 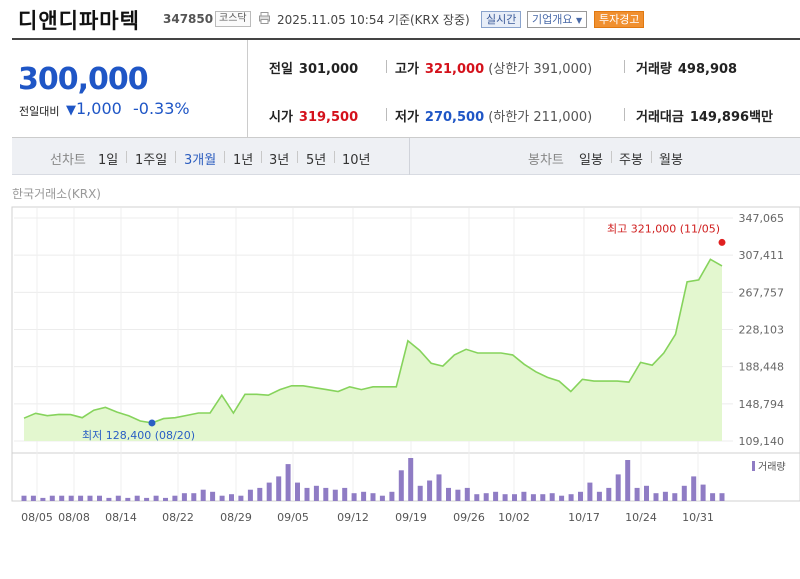 I want to click on timestamp: 2025.11.05 10:54 기준(KRX 장중), so click(x=373, y=20).